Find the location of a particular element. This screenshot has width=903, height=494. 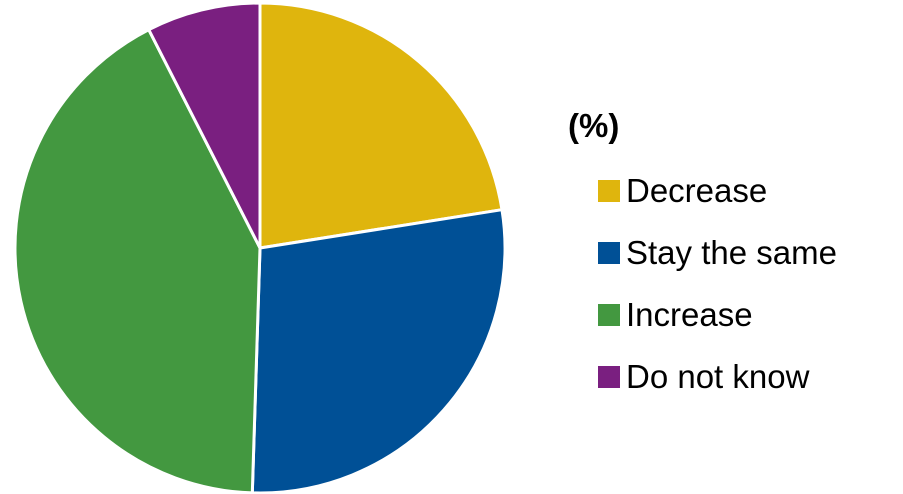

legend-swatch-decrease is located at coordinates (609, 191).